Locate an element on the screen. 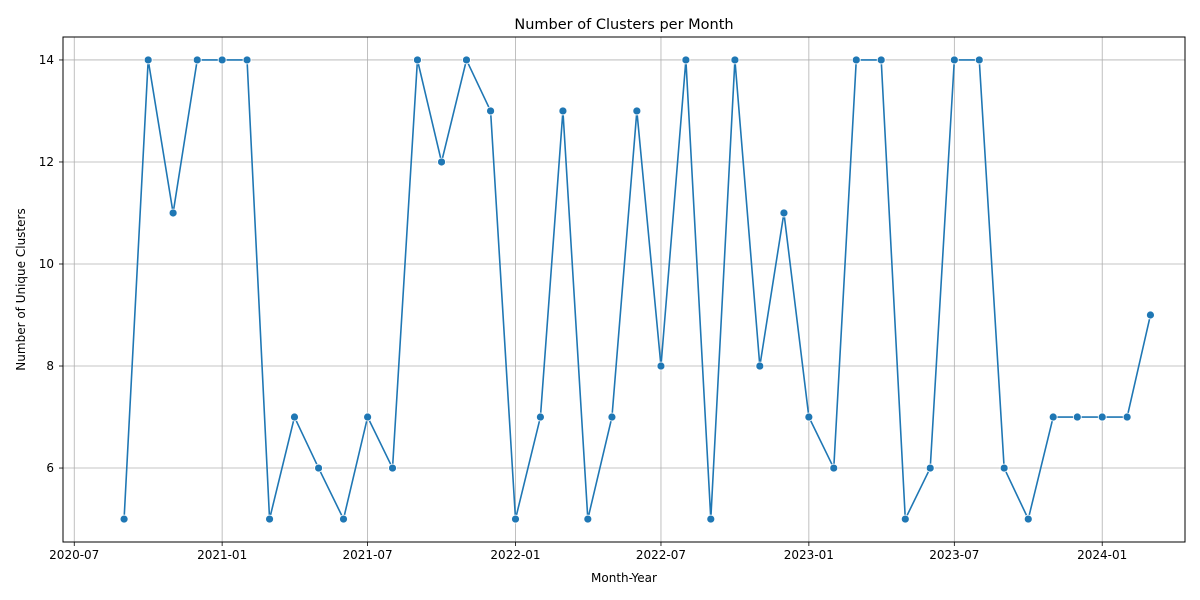  y-tick-label: 10 is located at coordinates (46, 264).